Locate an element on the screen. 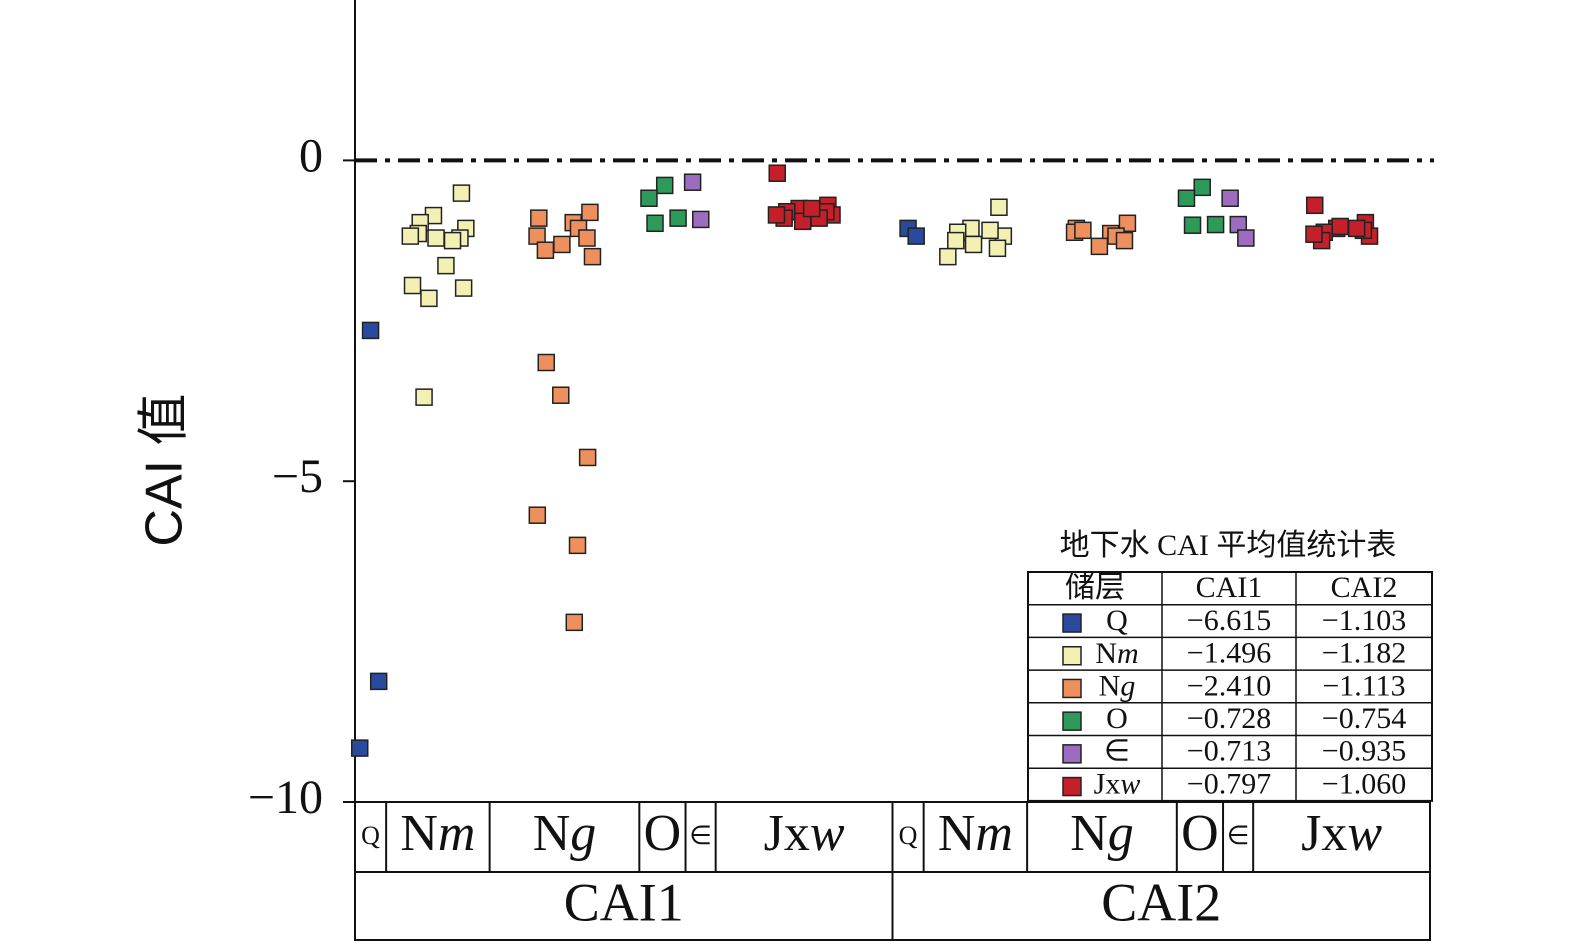  table-cell: −0.713 is located at coordinates (1229, 751).